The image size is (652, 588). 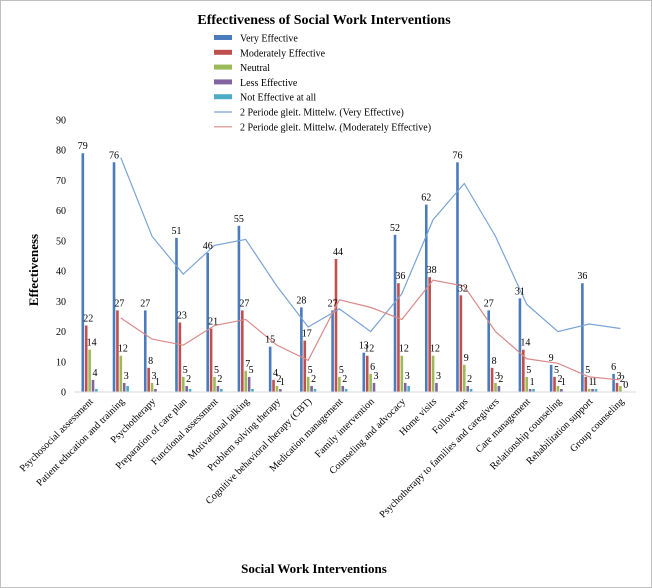 I want to click on y-tick-label: 50, so click(x=61, y=241).